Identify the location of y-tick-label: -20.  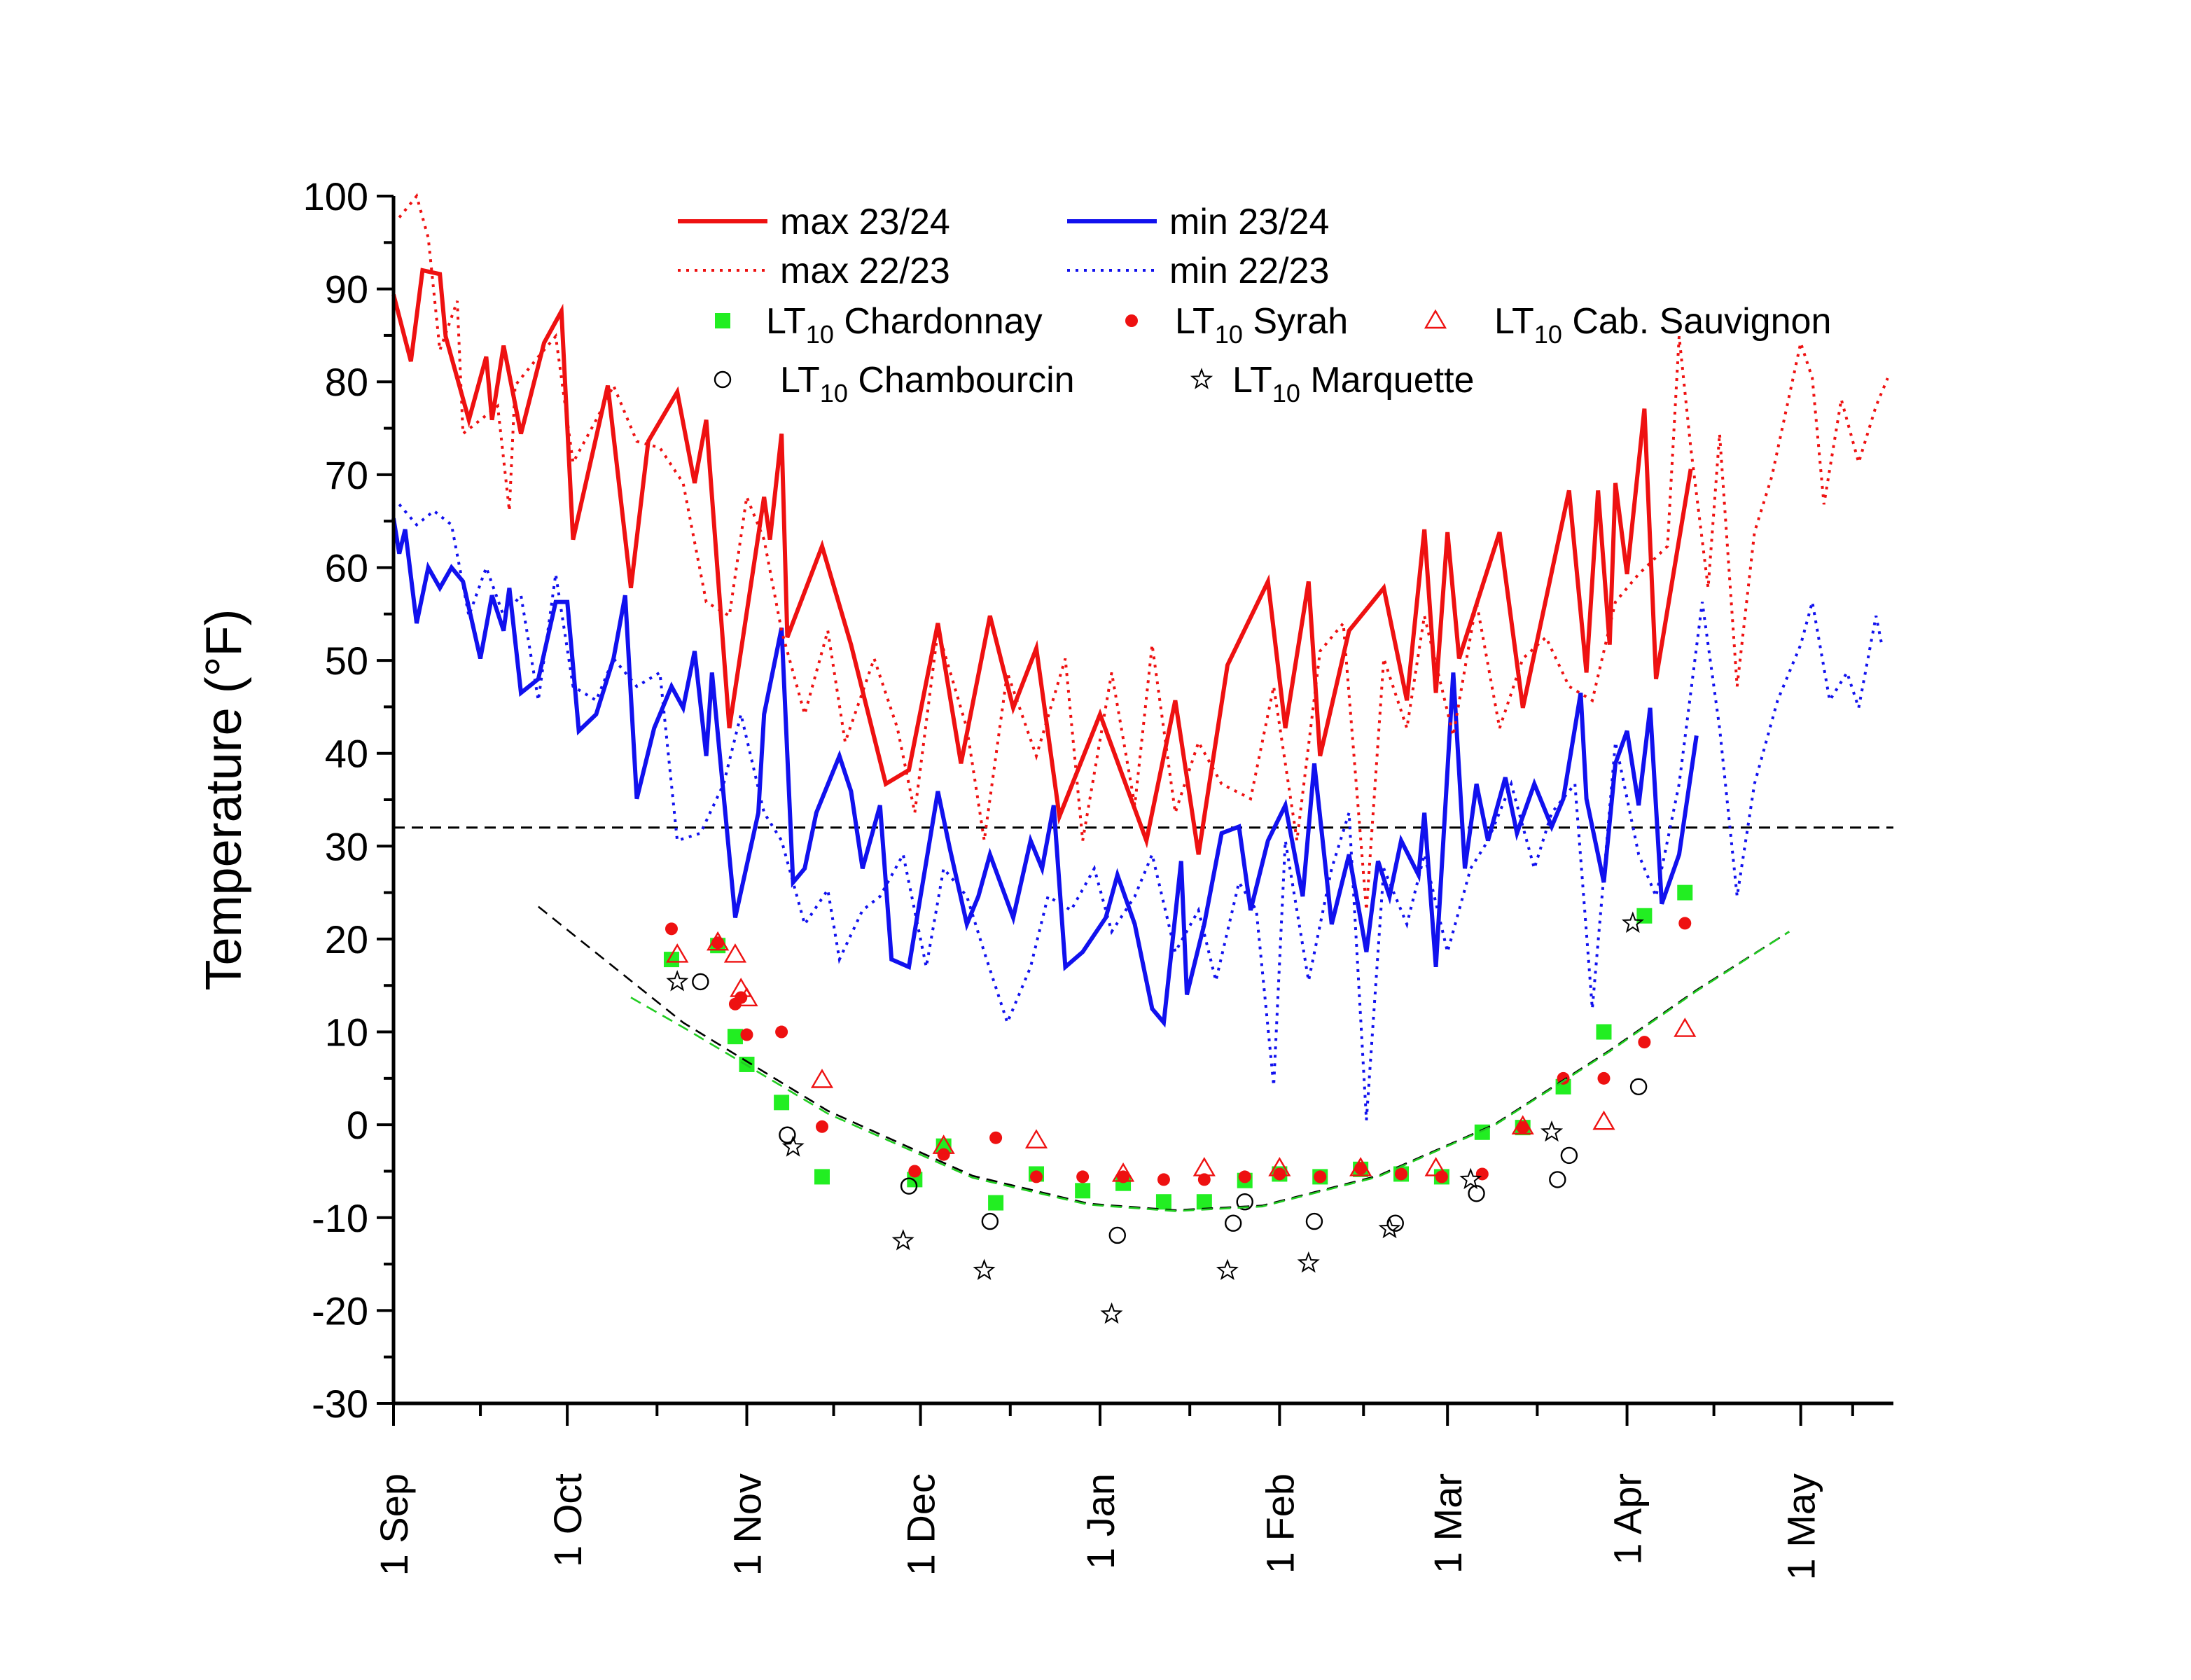
(340, 1311).